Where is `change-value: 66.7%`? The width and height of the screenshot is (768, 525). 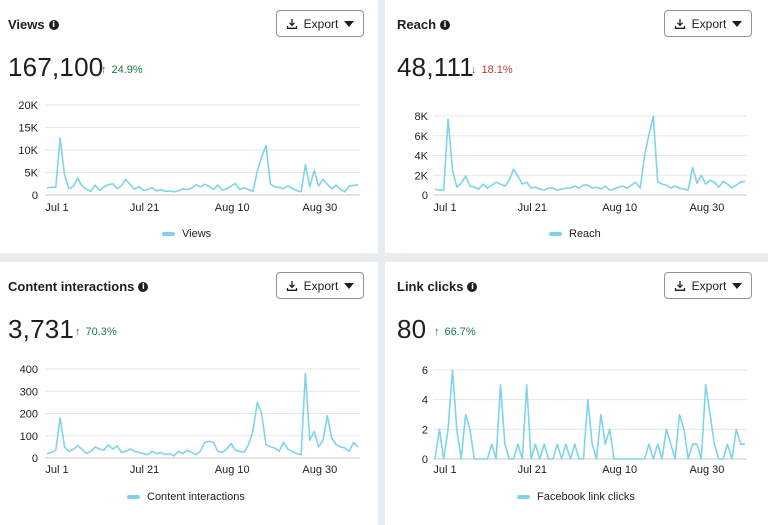
change-value: 66.7% is located at coordinates (460, 332).